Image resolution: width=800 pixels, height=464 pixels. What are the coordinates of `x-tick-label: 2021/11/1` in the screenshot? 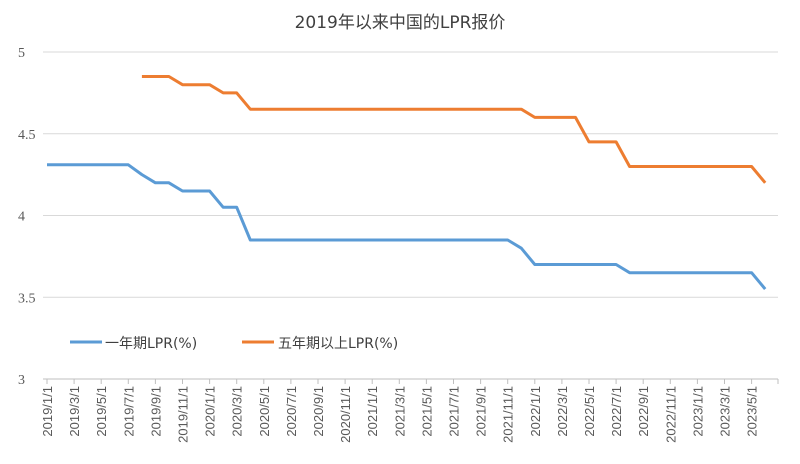 It's located at (508, 414).